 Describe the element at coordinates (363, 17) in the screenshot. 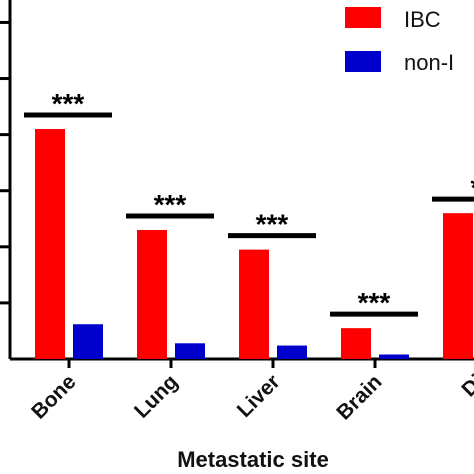

I see `legend-swatch-ibc` at that location.